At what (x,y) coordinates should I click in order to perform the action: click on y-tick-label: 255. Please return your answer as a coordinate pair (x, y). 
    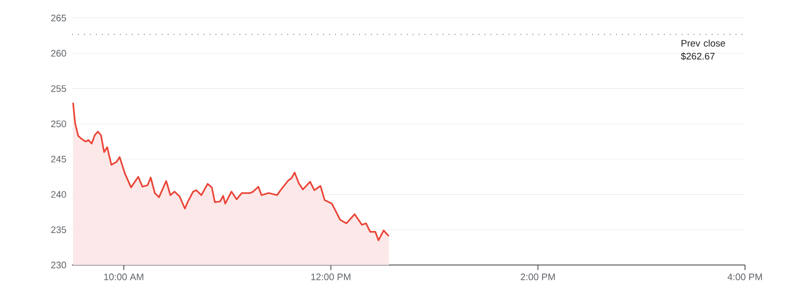
    Looking at the image, I should click on (58, 88).